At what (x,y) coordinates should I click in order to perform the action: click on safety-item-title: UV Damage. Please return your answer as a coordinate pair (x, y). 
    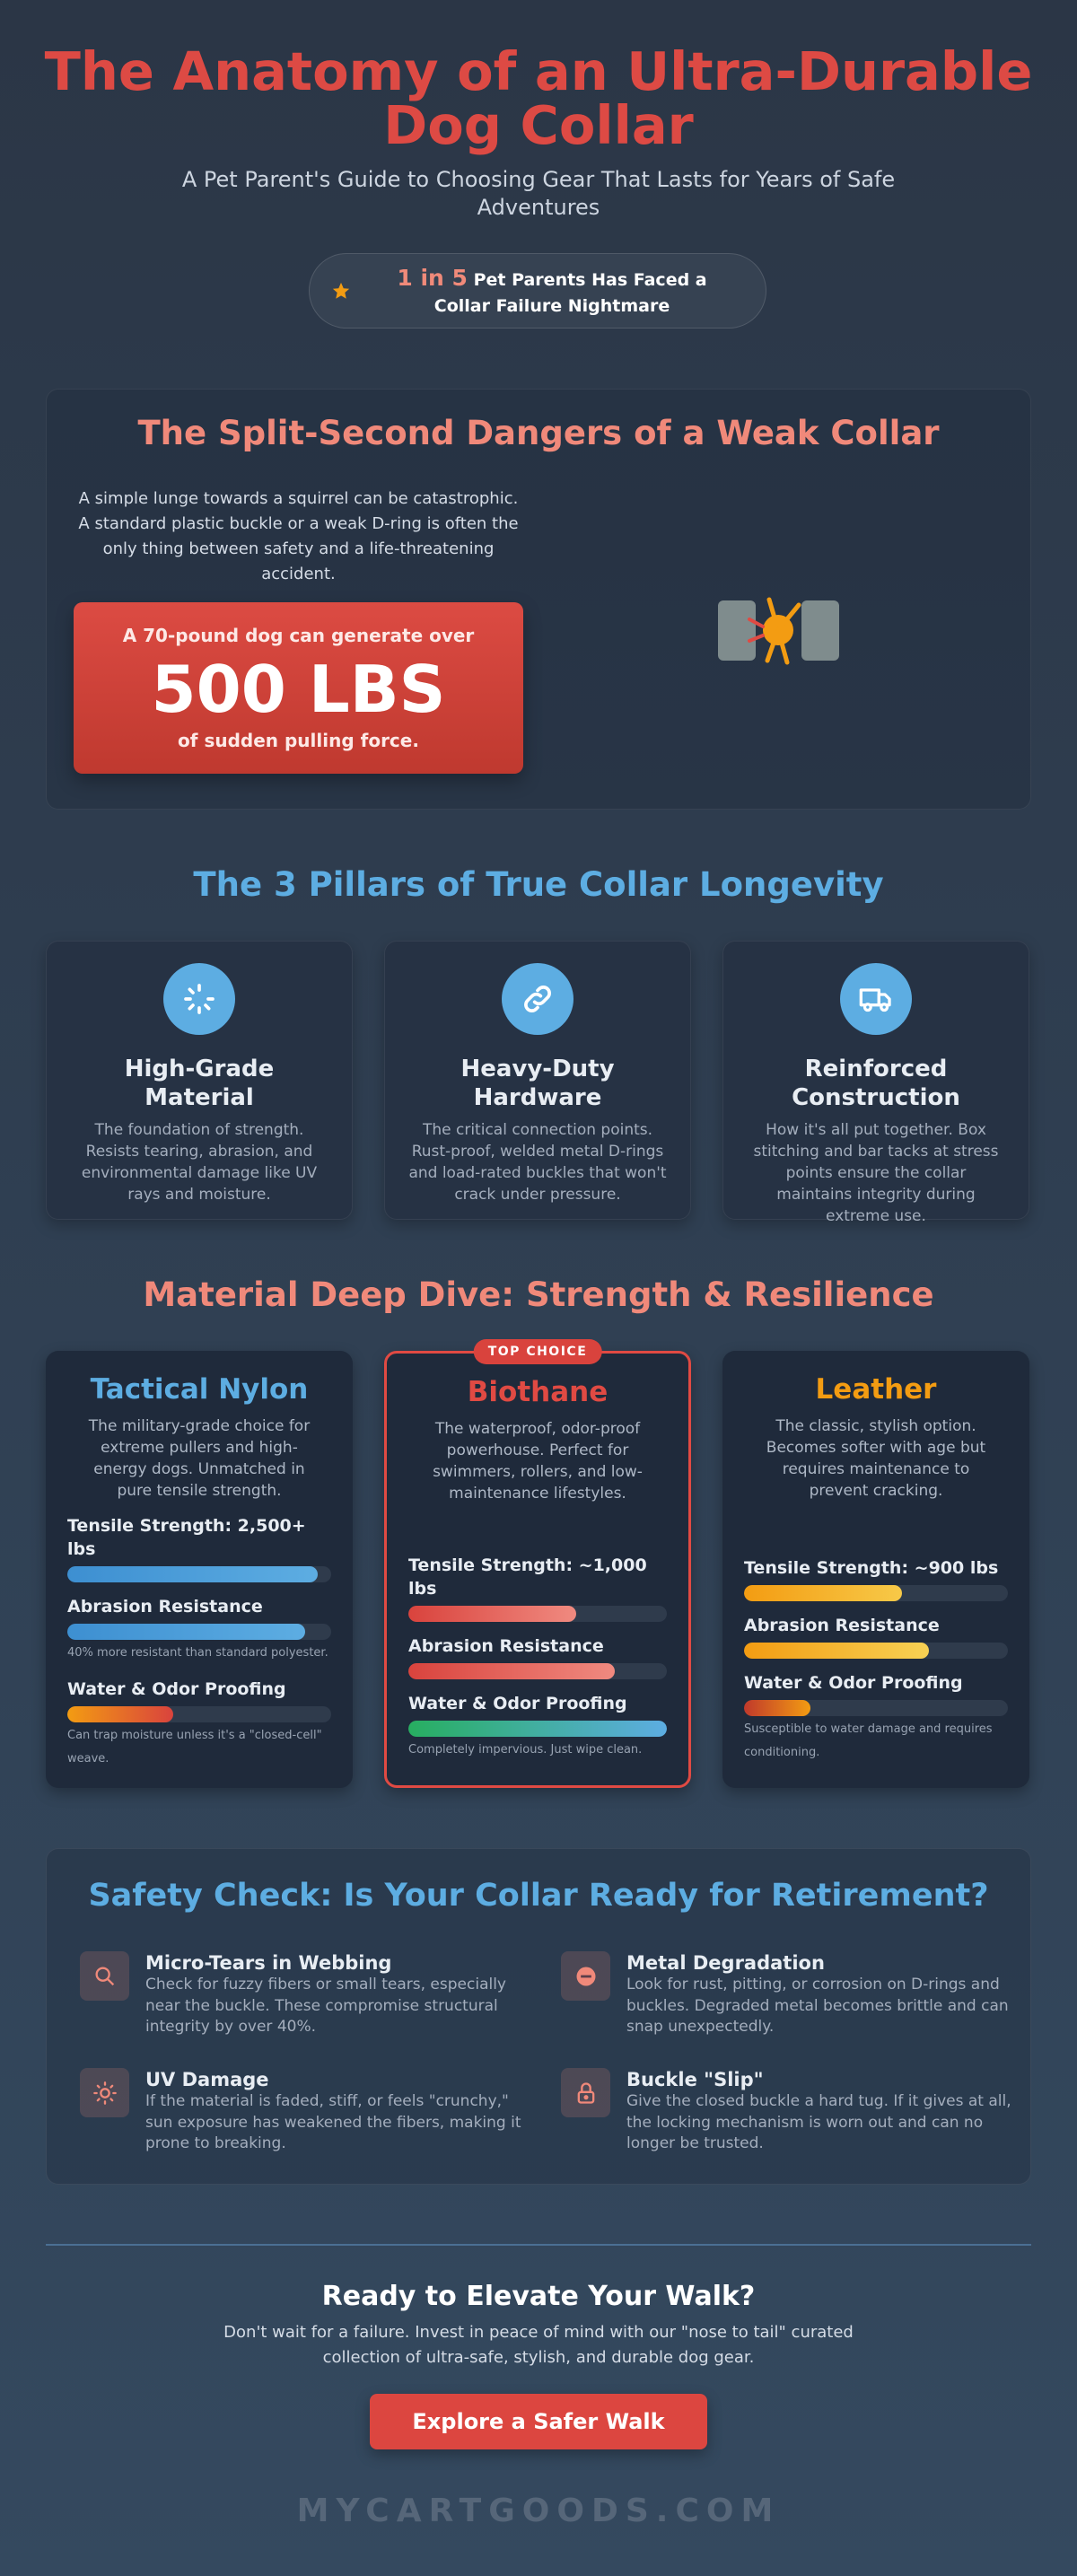
    Looking at the image, I should click on (207, 2079).